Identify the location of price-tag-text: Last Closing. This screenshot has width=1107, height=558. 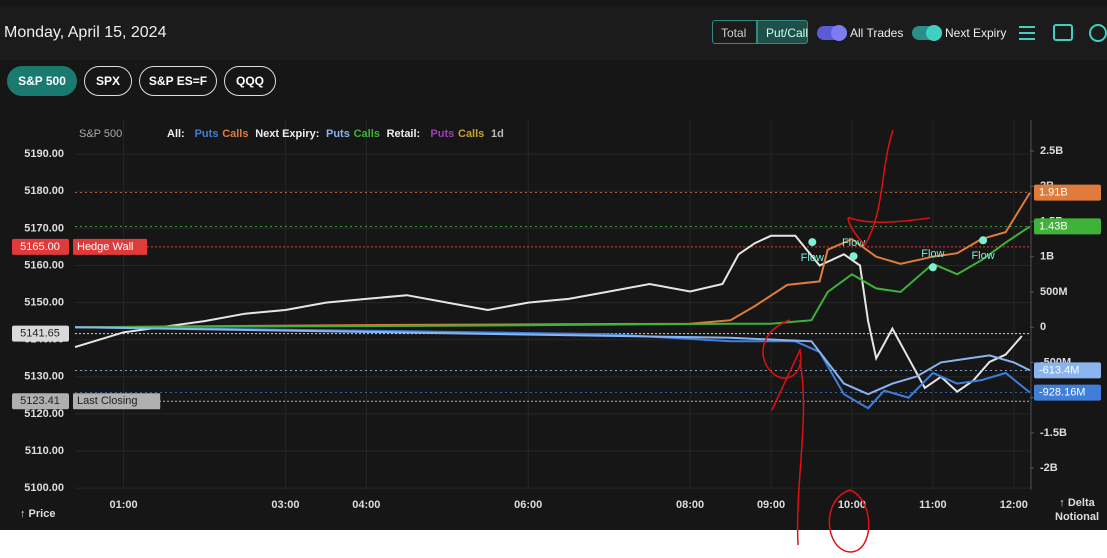
(107, 401).